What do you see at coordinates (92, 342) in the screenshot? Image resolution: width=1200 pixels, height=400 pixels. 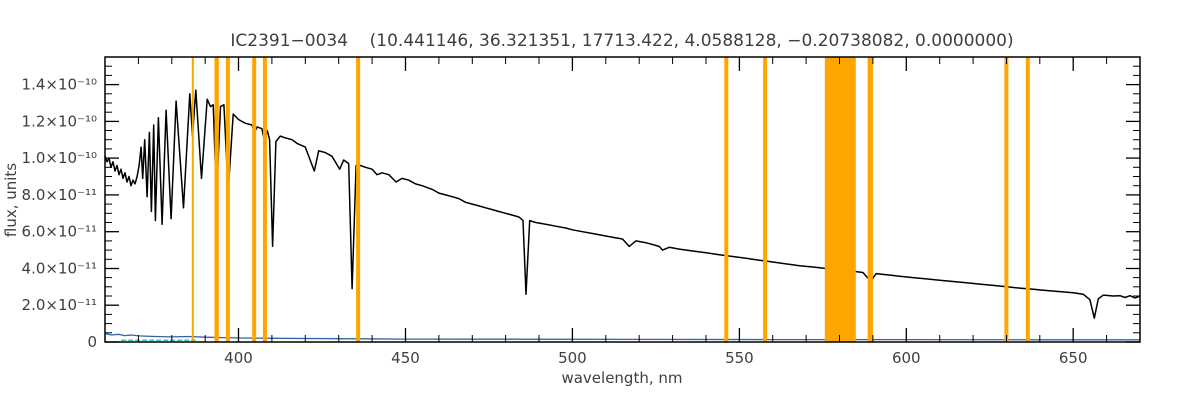 I see `y-tick-label: 0` at bounding box center [92, 342].